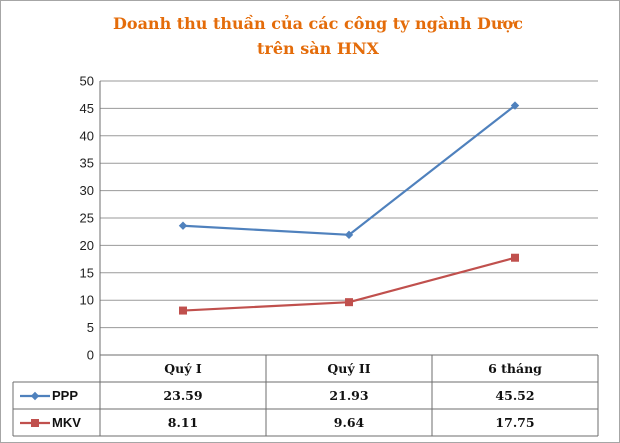 Image resolution: width=620 pixels, height=443 pixels. Describe the element at coordinates (87, 163) in the screenshot. I see `y-tick-label: 35` at that location.